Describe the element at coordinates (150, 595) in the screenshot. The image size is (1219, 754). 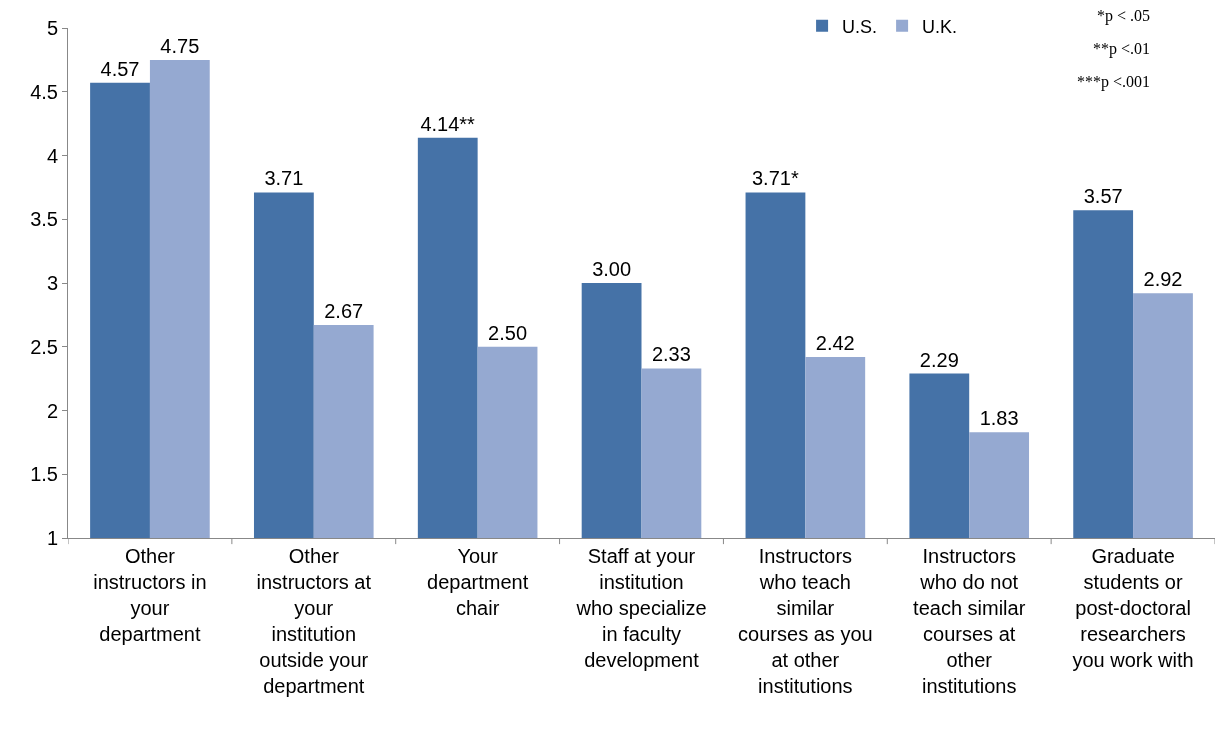
I see `x-tick-label: Other instructors in your department` at that location.